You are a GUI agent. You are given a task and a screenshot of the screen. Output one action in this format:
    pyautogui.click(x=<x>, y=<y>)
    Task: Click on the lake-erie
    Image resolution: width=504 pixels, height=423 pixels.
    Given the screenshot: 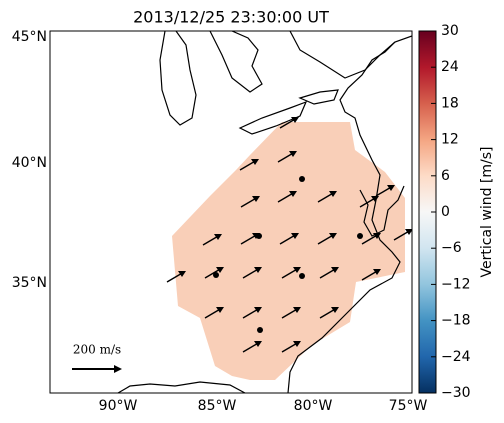 What is the action you would take?
    pyautogui.click(x=273, y=117)
    